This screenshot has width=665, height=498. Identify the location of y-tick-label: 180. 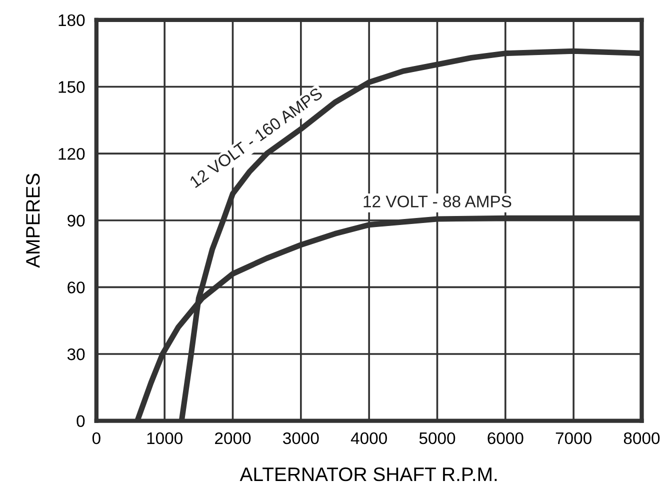
(71, 20).